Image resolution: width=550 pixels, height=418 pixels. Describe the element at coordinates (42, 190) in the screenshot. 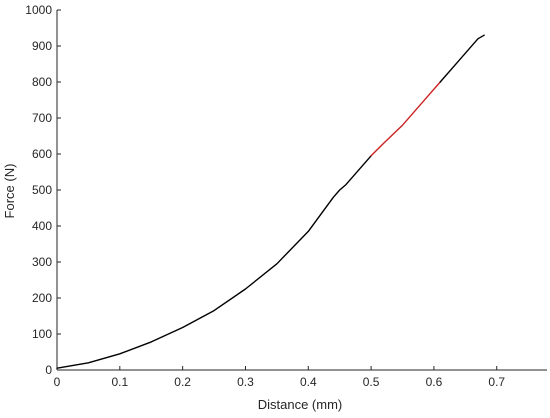

I see `y-tick-label: 500` at that location.